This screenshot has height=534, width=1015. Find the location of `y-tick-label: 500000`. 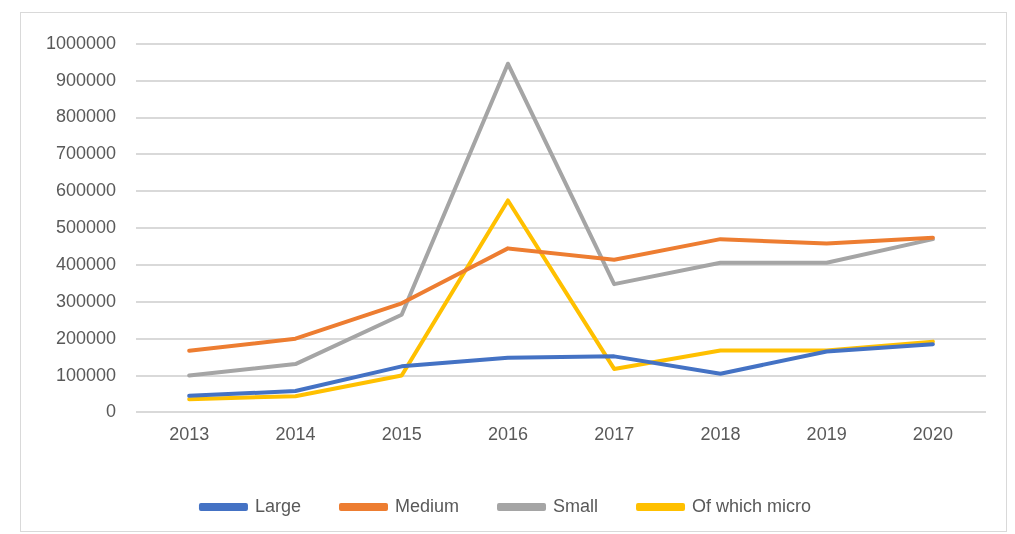

y-tick-label: 500000 is located at coordinates (86, 227).